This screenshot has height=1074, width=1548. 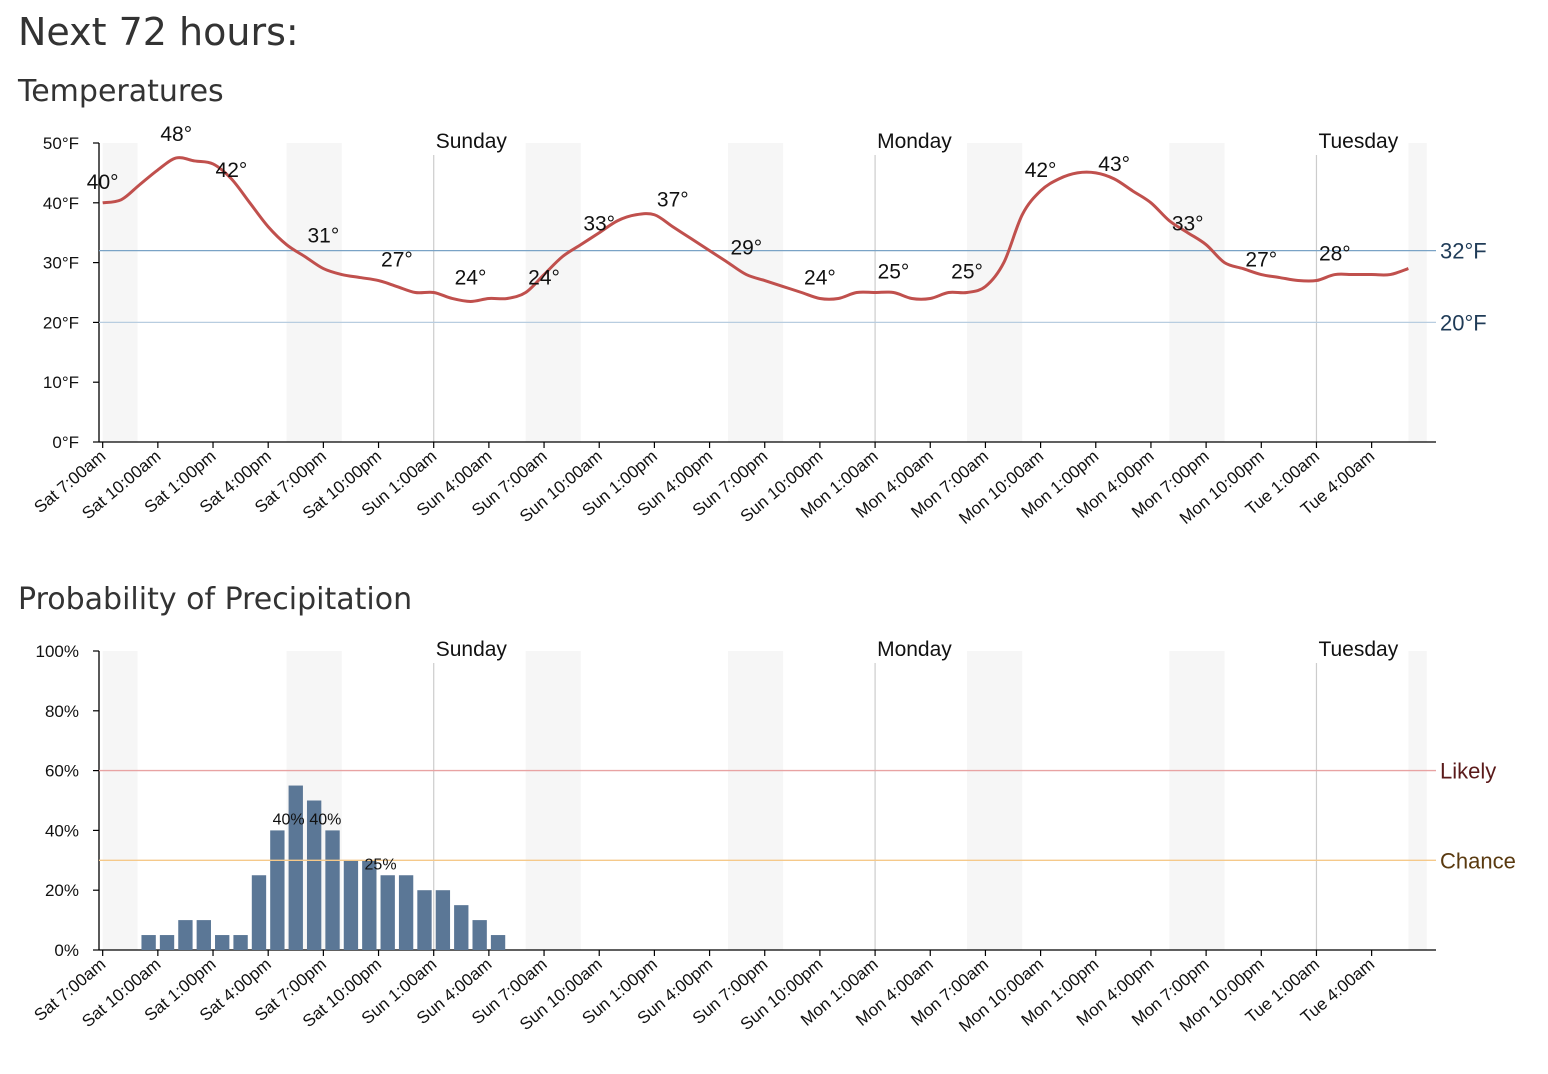 I want to click on y-tick-label: 100%, so click(x=57, y=651).